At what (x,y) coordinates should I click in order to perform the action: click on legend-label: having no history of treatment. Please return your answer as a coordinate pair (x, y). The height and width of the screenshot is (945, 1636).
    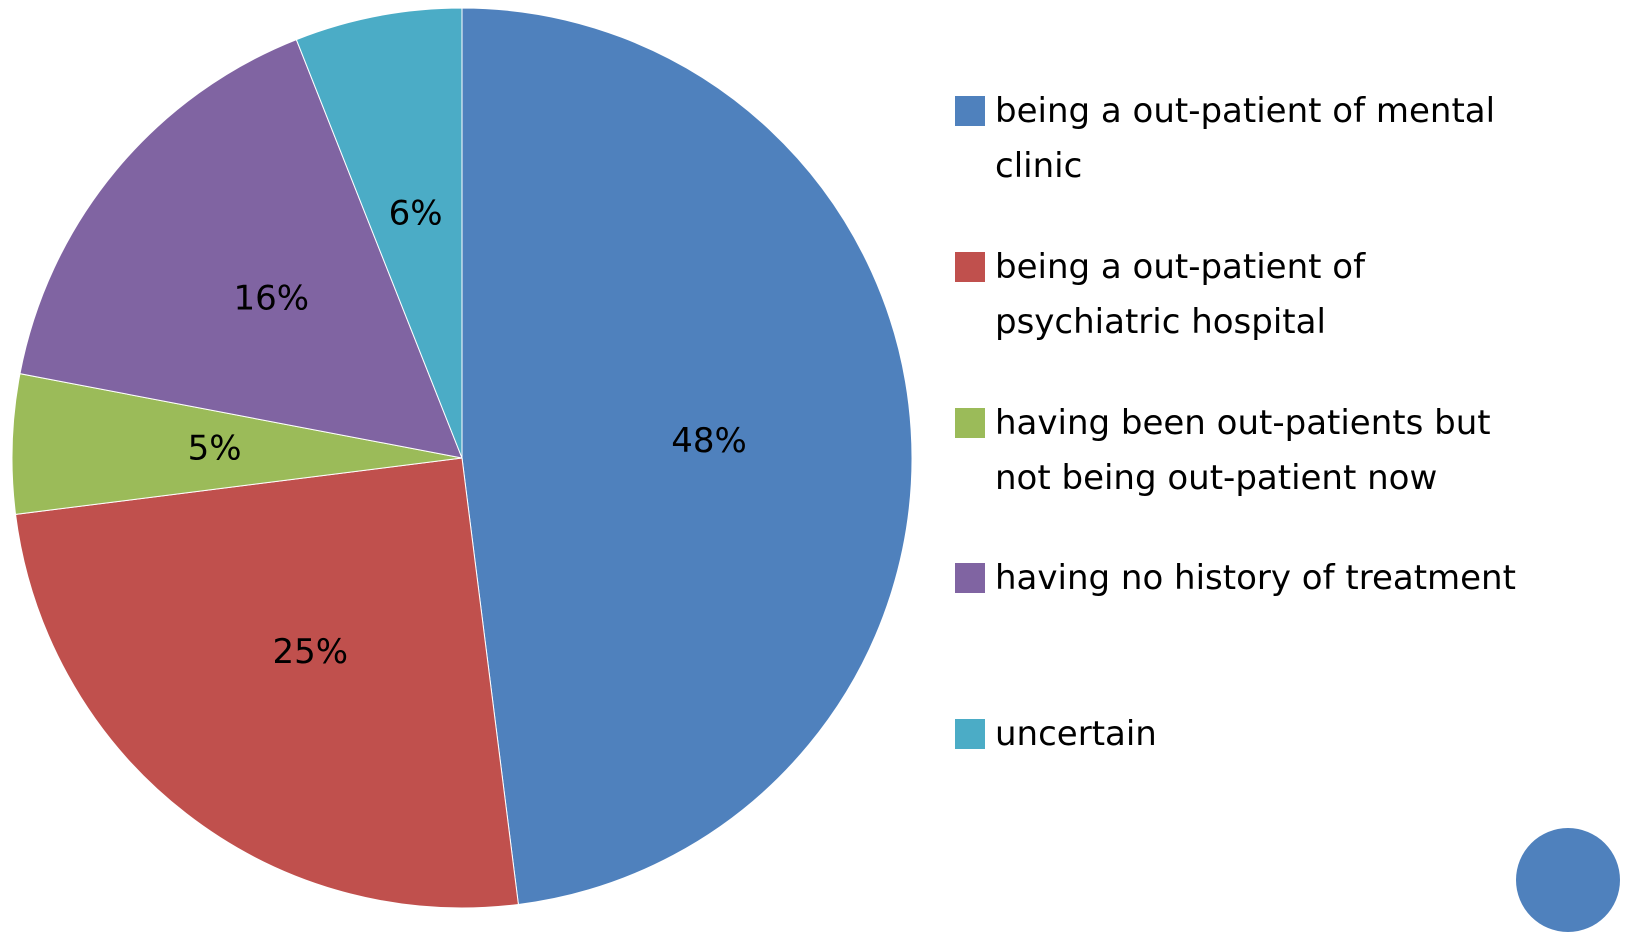
    Looking at the image, I should click on (1255, 578).